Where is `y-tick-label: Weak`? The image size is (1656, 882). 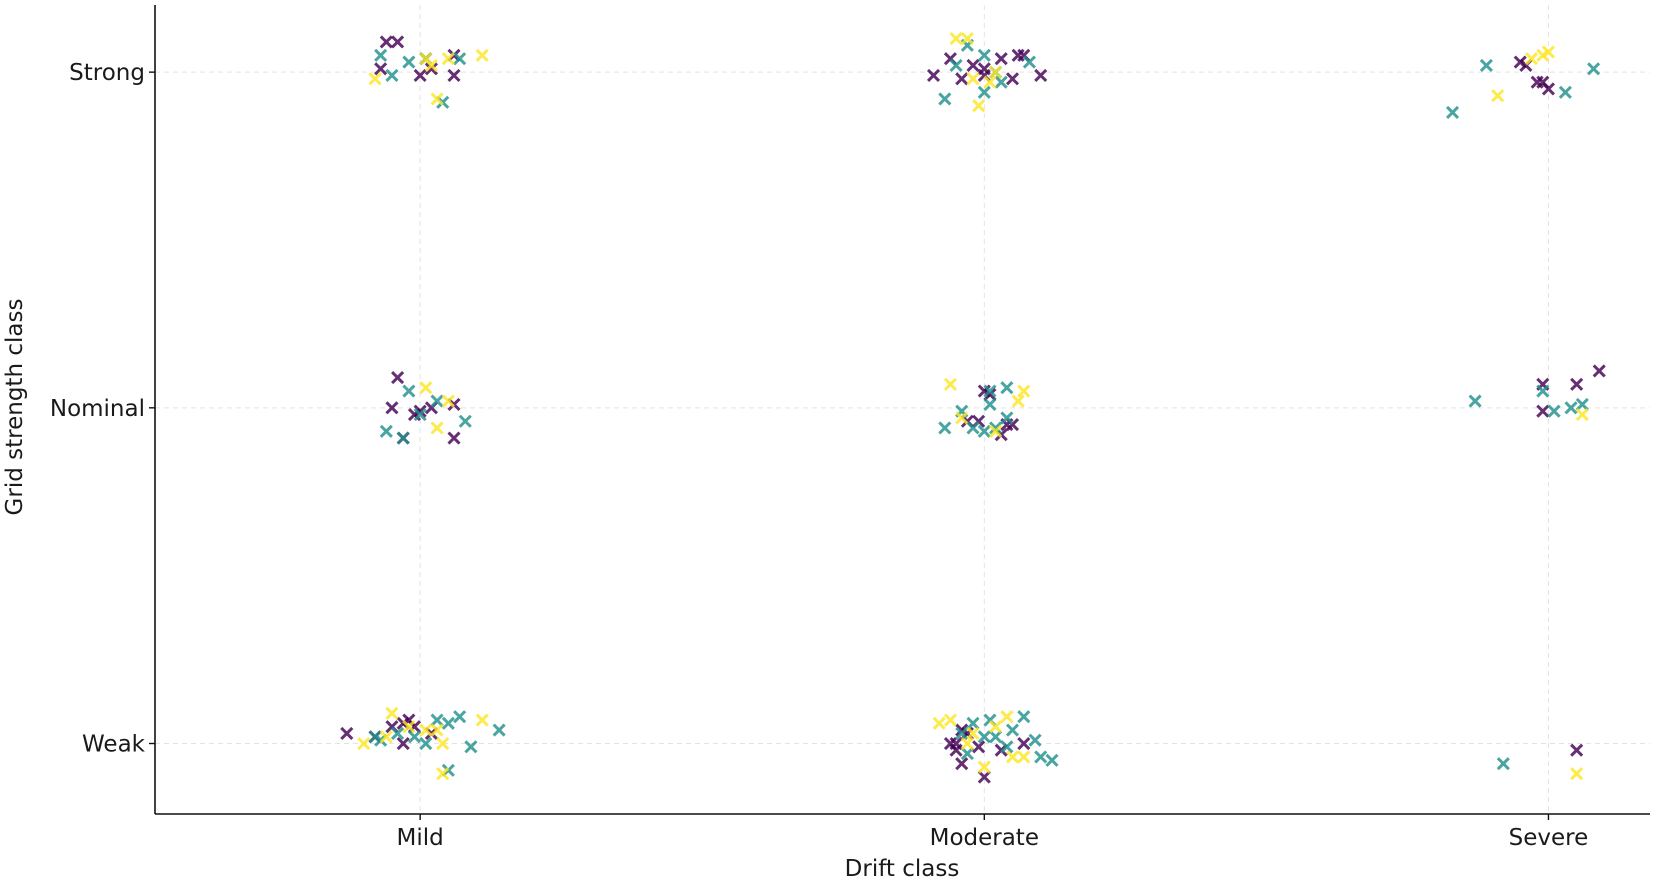 y-tick-label: Weak is located at coordinates (114, 745).